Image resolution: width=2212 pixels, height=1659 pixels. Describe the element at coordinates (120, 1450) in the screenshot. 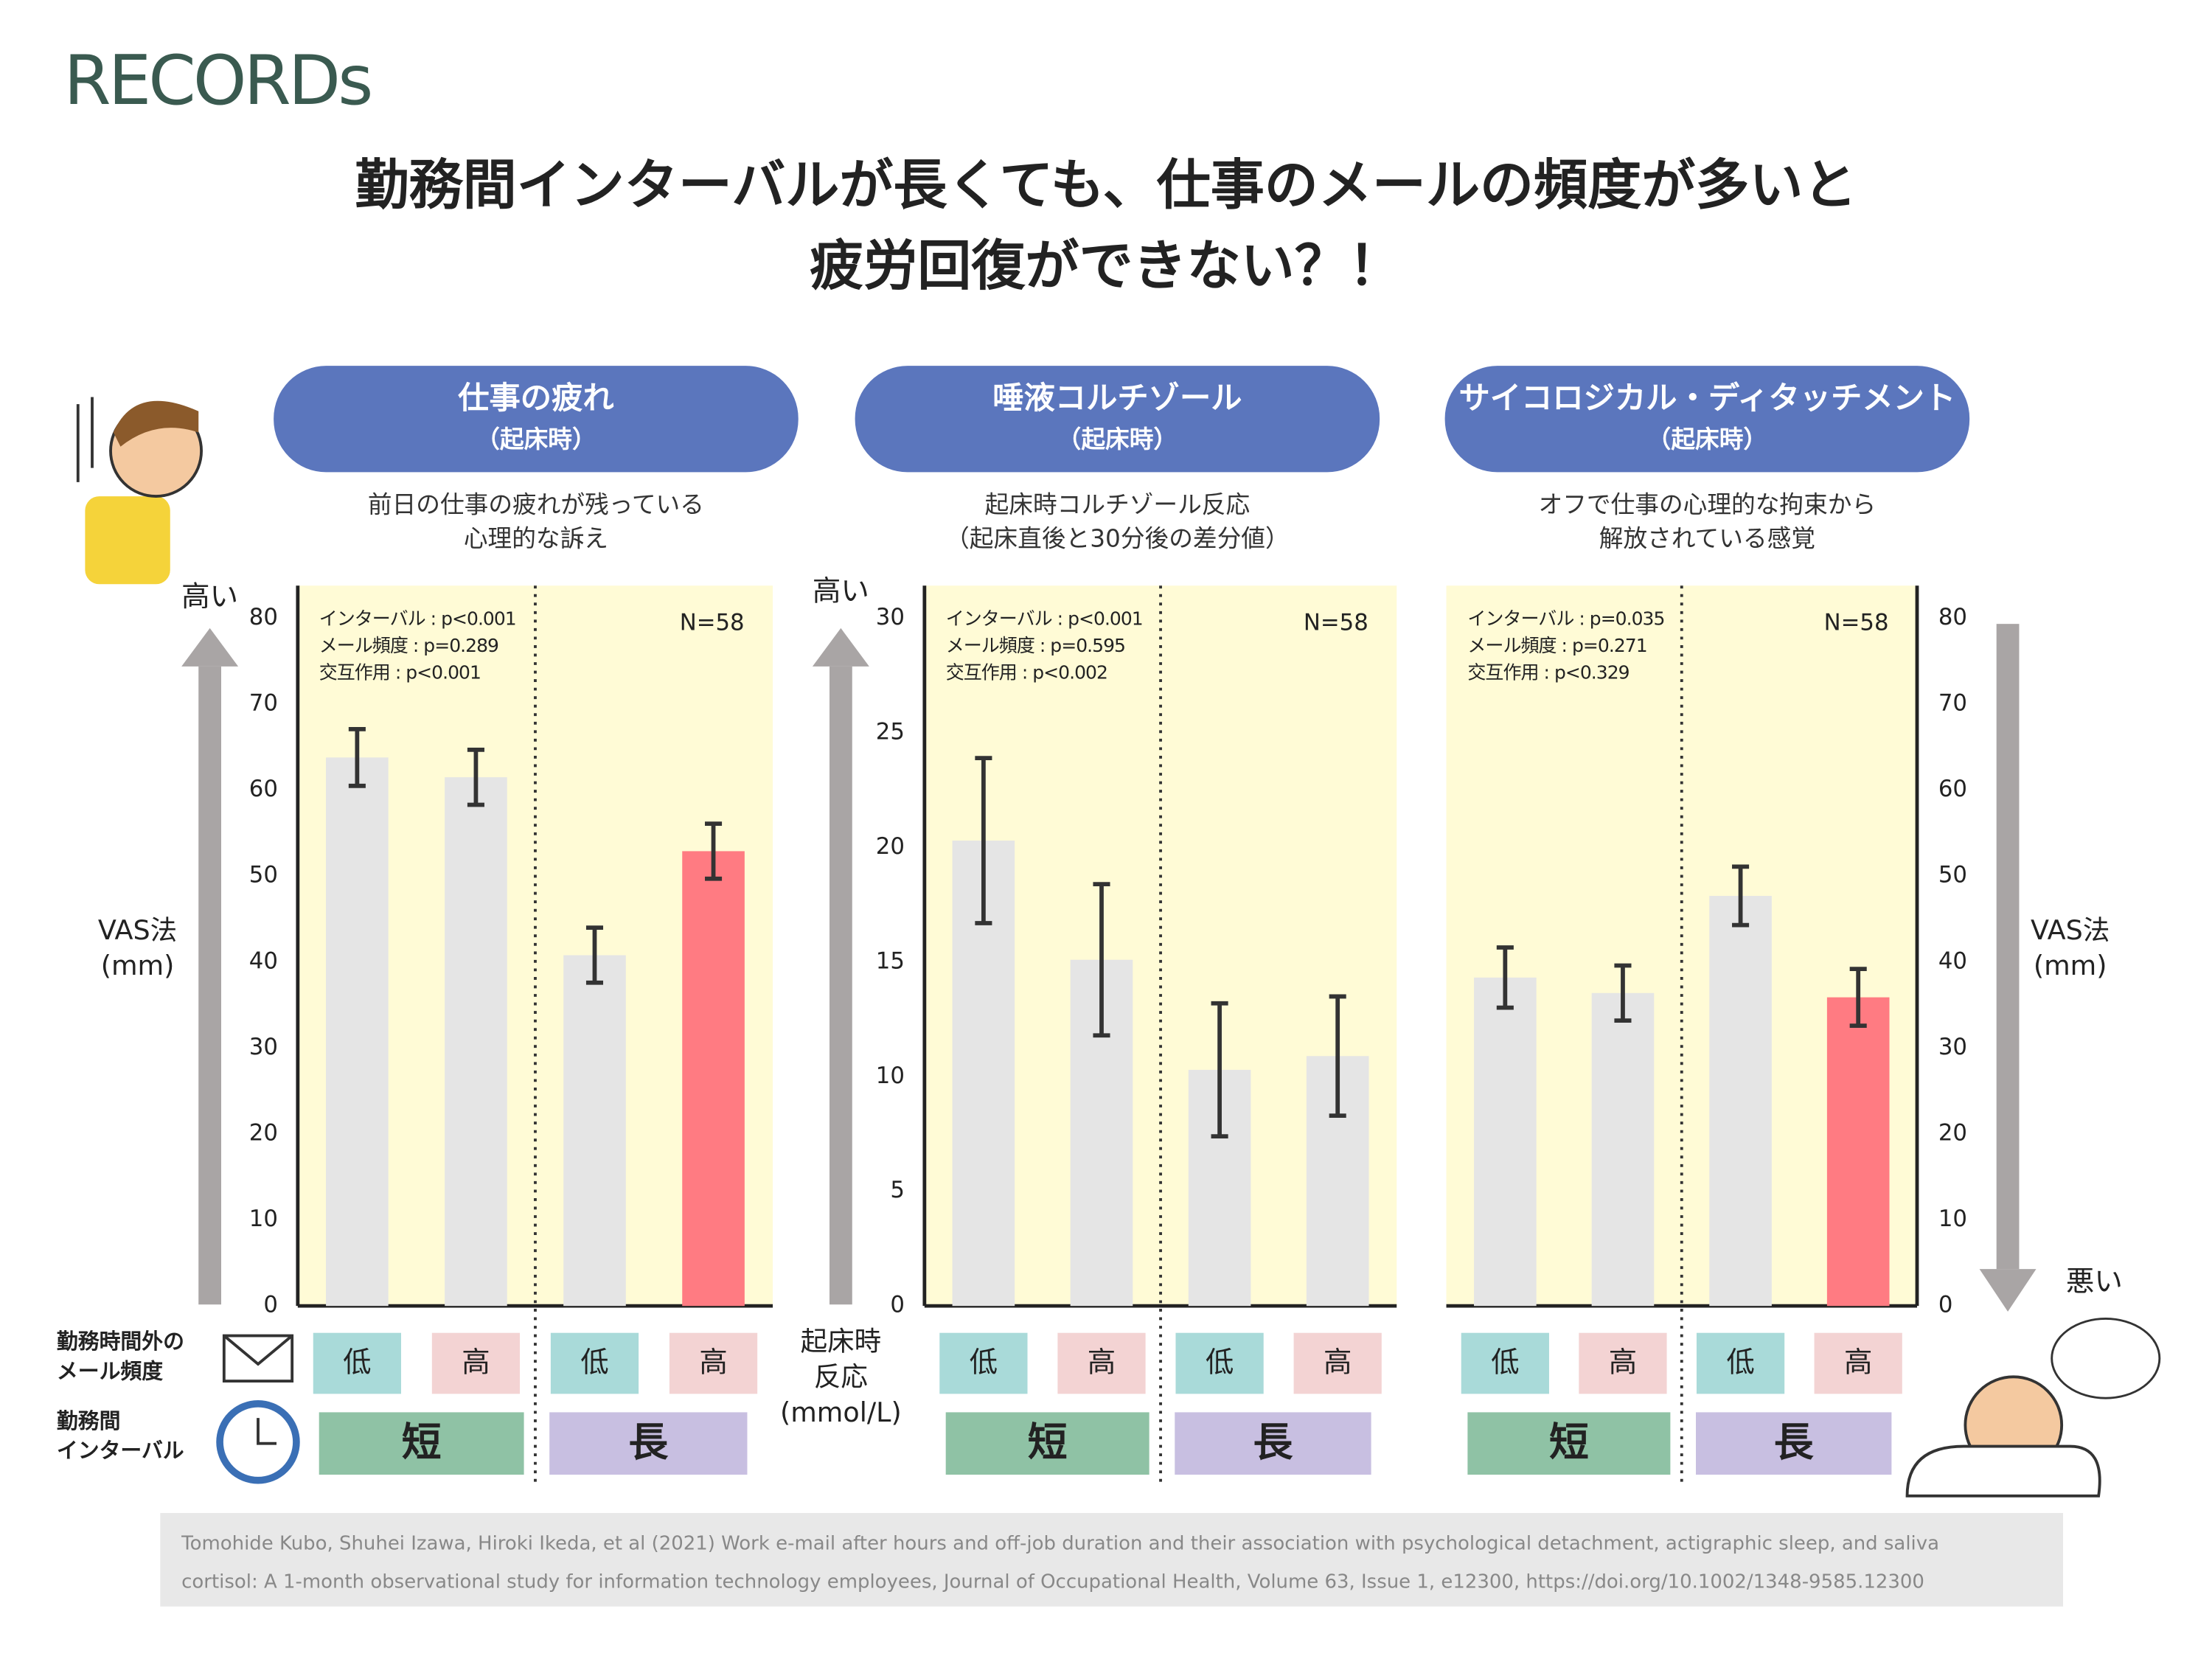

I see `row-label: インターバル` at that location.